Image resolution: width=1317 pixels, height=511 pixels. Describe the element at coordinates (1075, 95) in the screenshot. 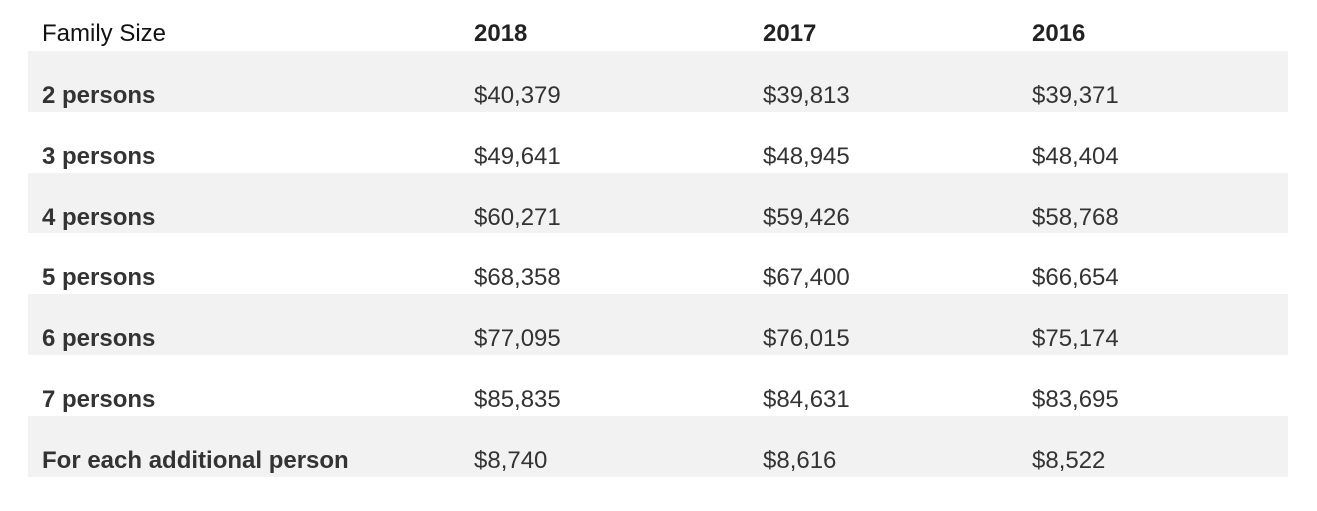

I see `value-2016: $39,371` at that location.